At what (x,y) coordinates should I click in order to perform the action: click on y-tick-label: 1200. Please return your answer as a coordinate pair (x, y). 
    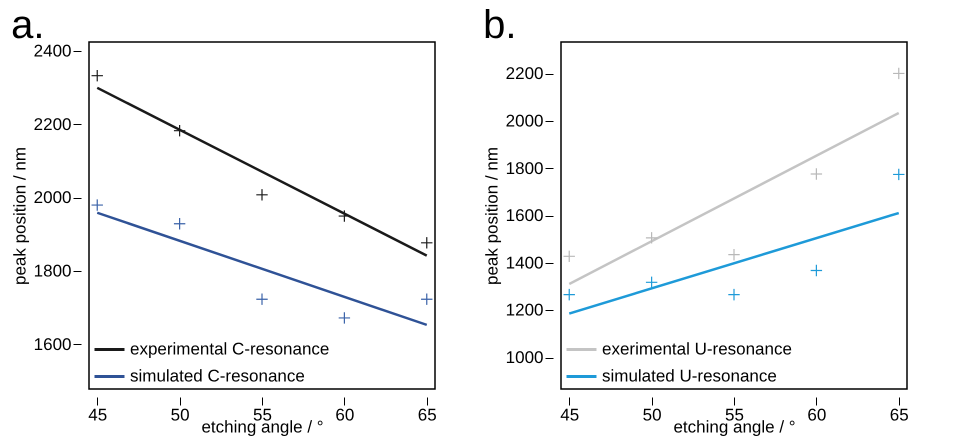
    Looking at the image, I should click on (525, 310).